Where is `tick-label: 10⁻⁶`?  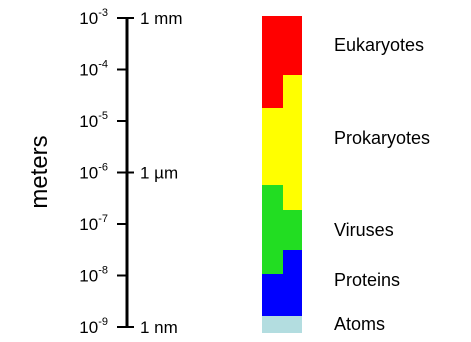 tick-label: 10⁻⁶ is located at coordinates (93, 172).